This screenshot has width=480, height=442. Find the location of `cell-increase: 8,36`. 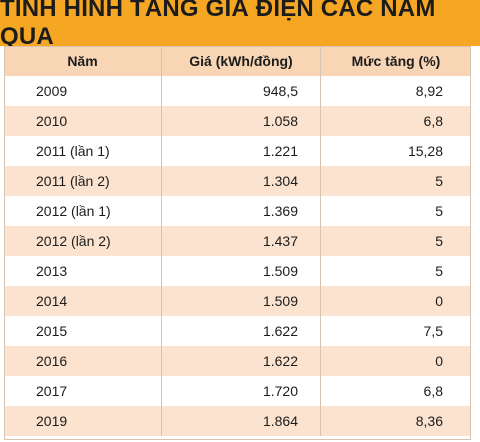

cell-increase: 8,36 is located at coordinates (429, 421).